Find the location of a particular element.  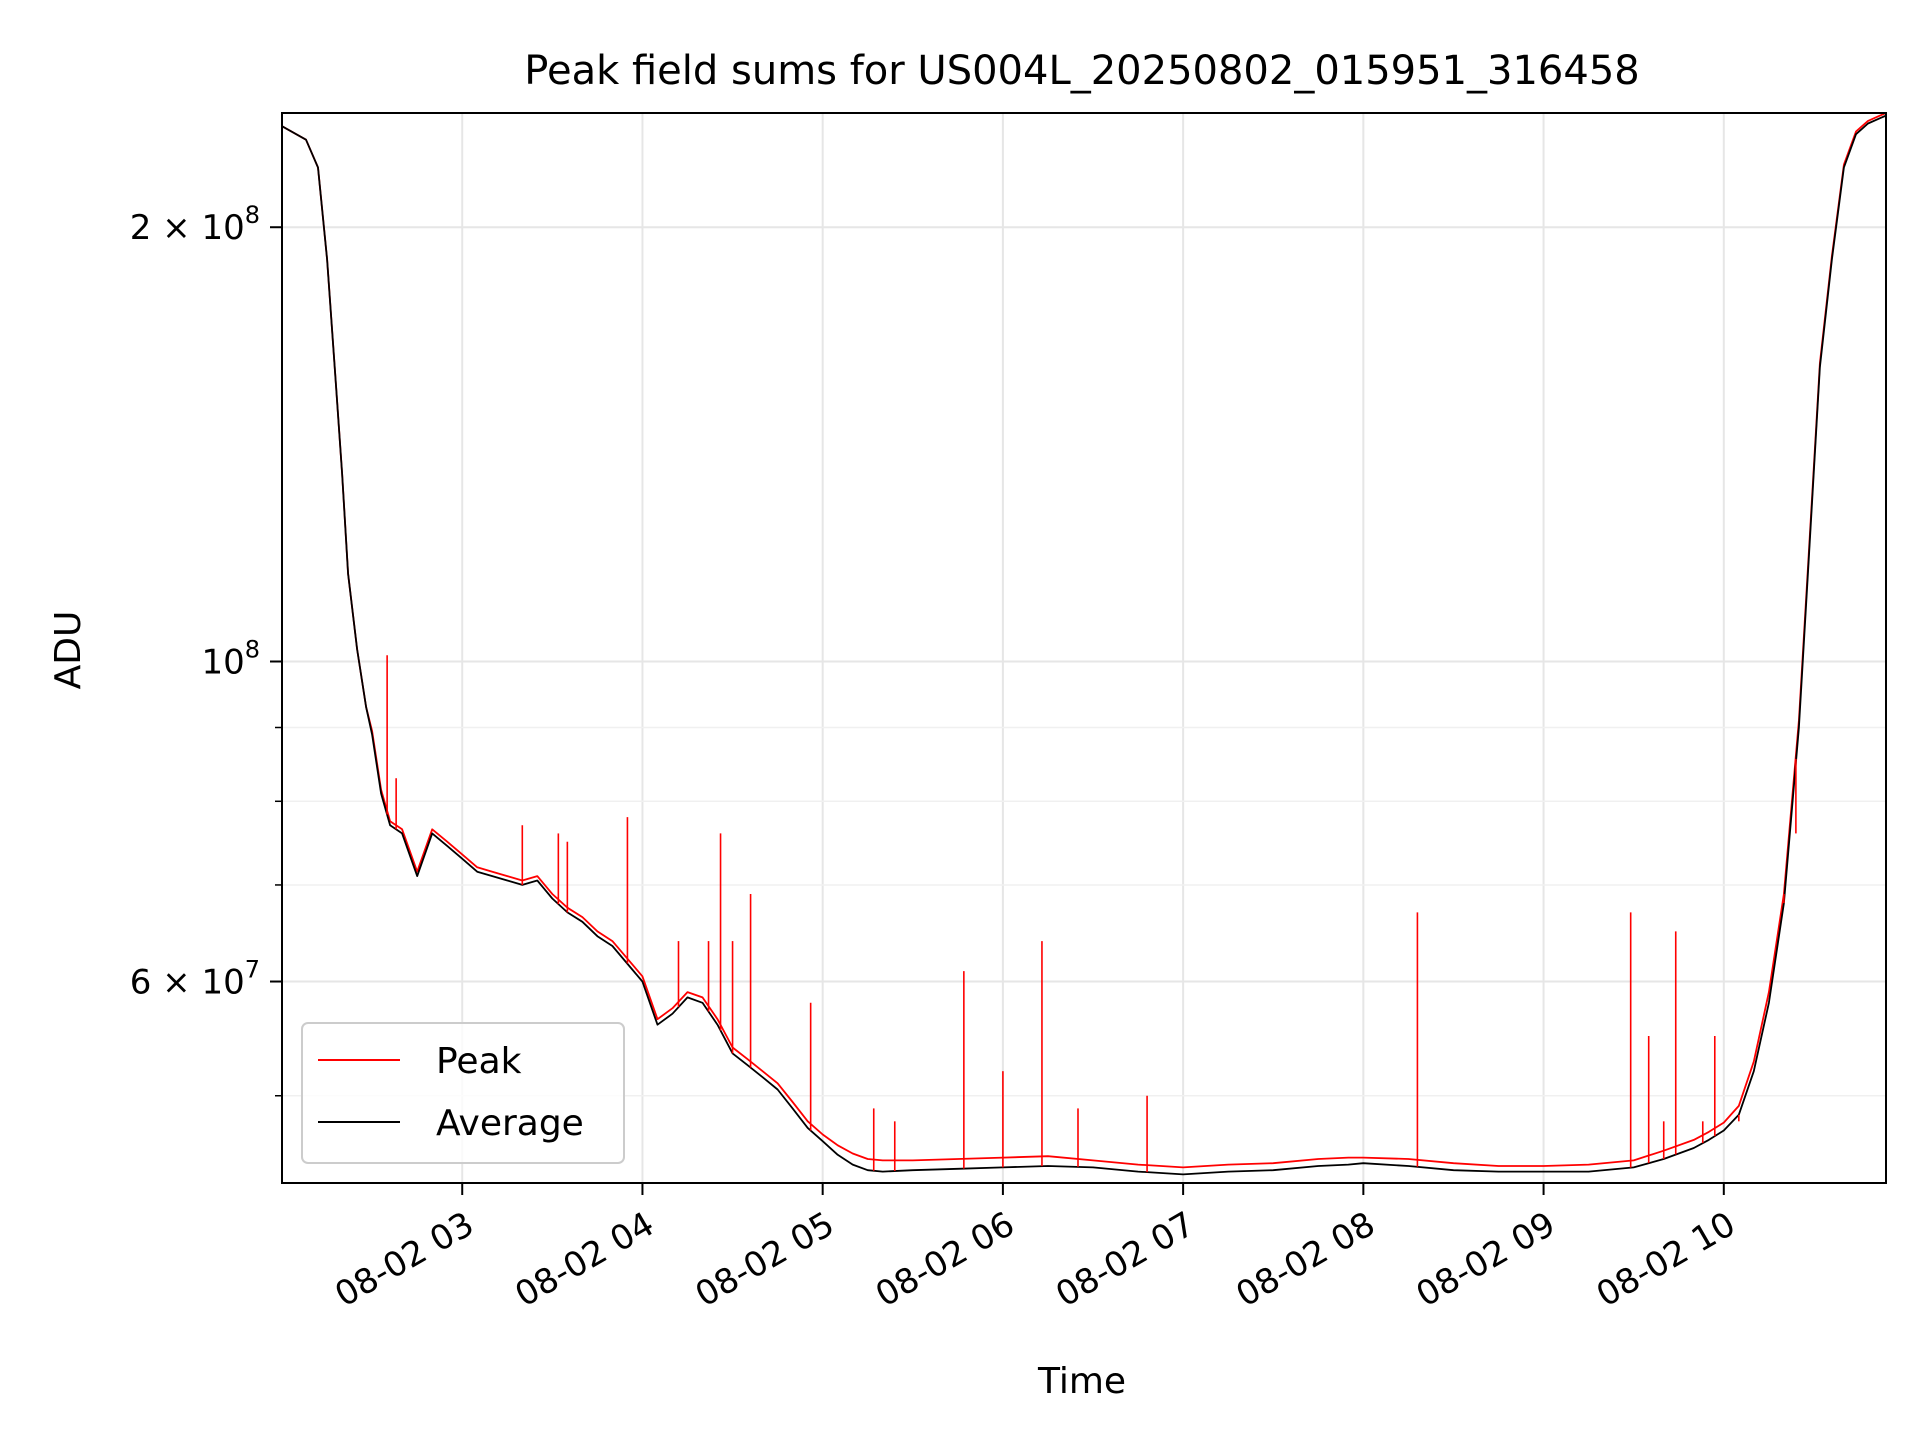

y-axis-label: ADU is located at coordinates (68, 650).